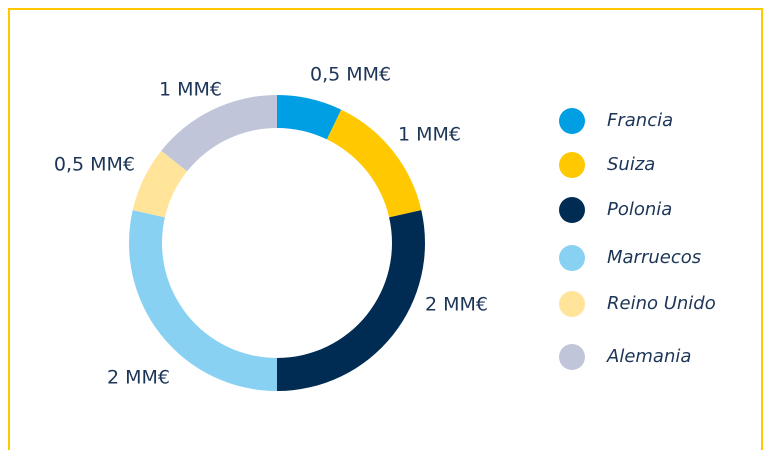 This screenshot has height=450, width=771. What do you see at coordinates (648, 356) in the screenshot?
I see `legend-label: Alemania` at bounding box center [648, 356].